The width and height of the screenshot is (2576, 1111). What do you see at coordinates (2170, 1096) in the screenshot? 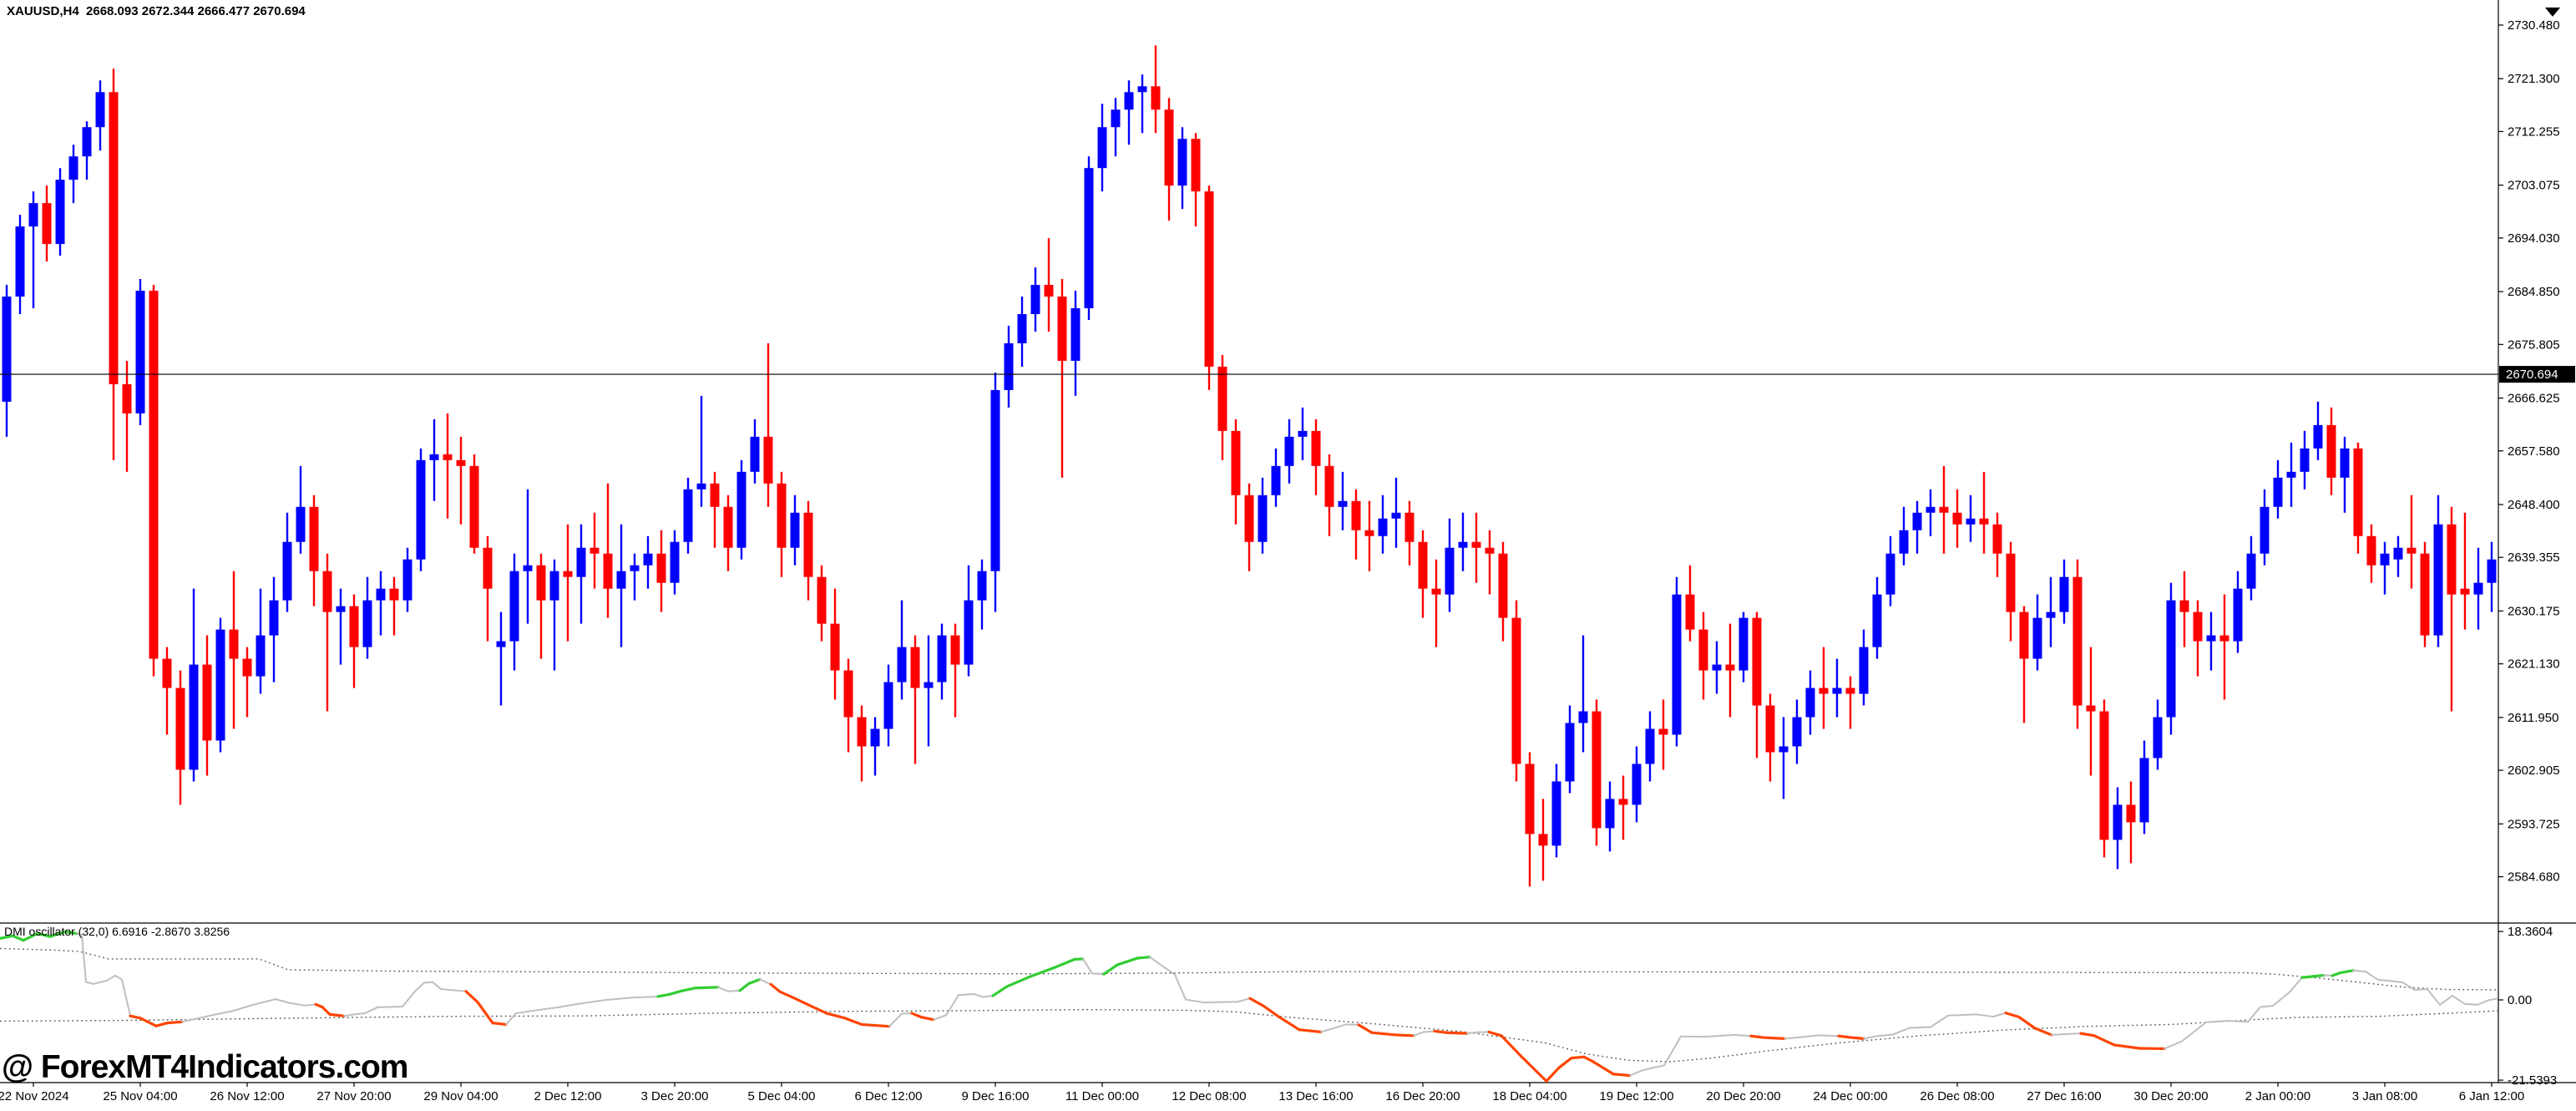
I see `time-tick-label: 30 Dec 20:00` at bounding box center [2170, 1096].